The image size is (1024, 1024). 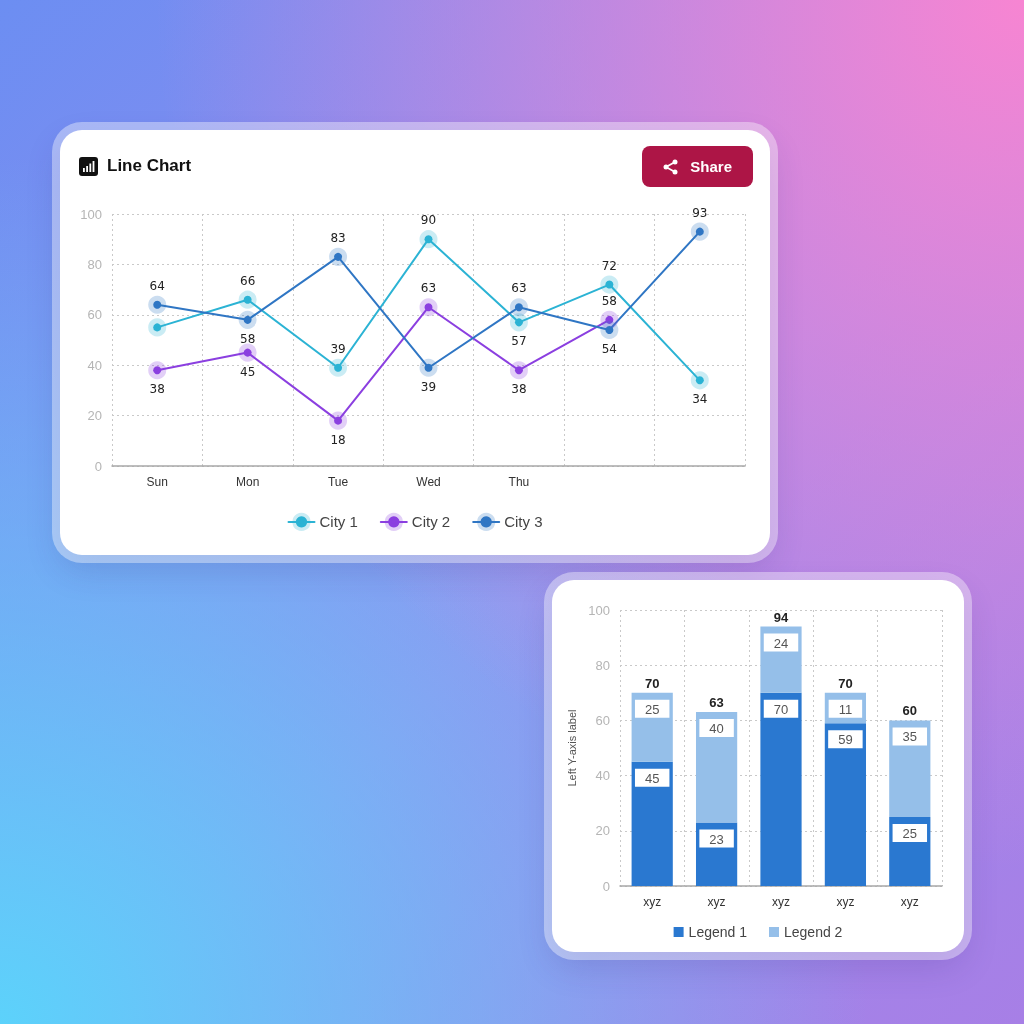 I want to click on data-label: 72, so click(x=609, y=265).